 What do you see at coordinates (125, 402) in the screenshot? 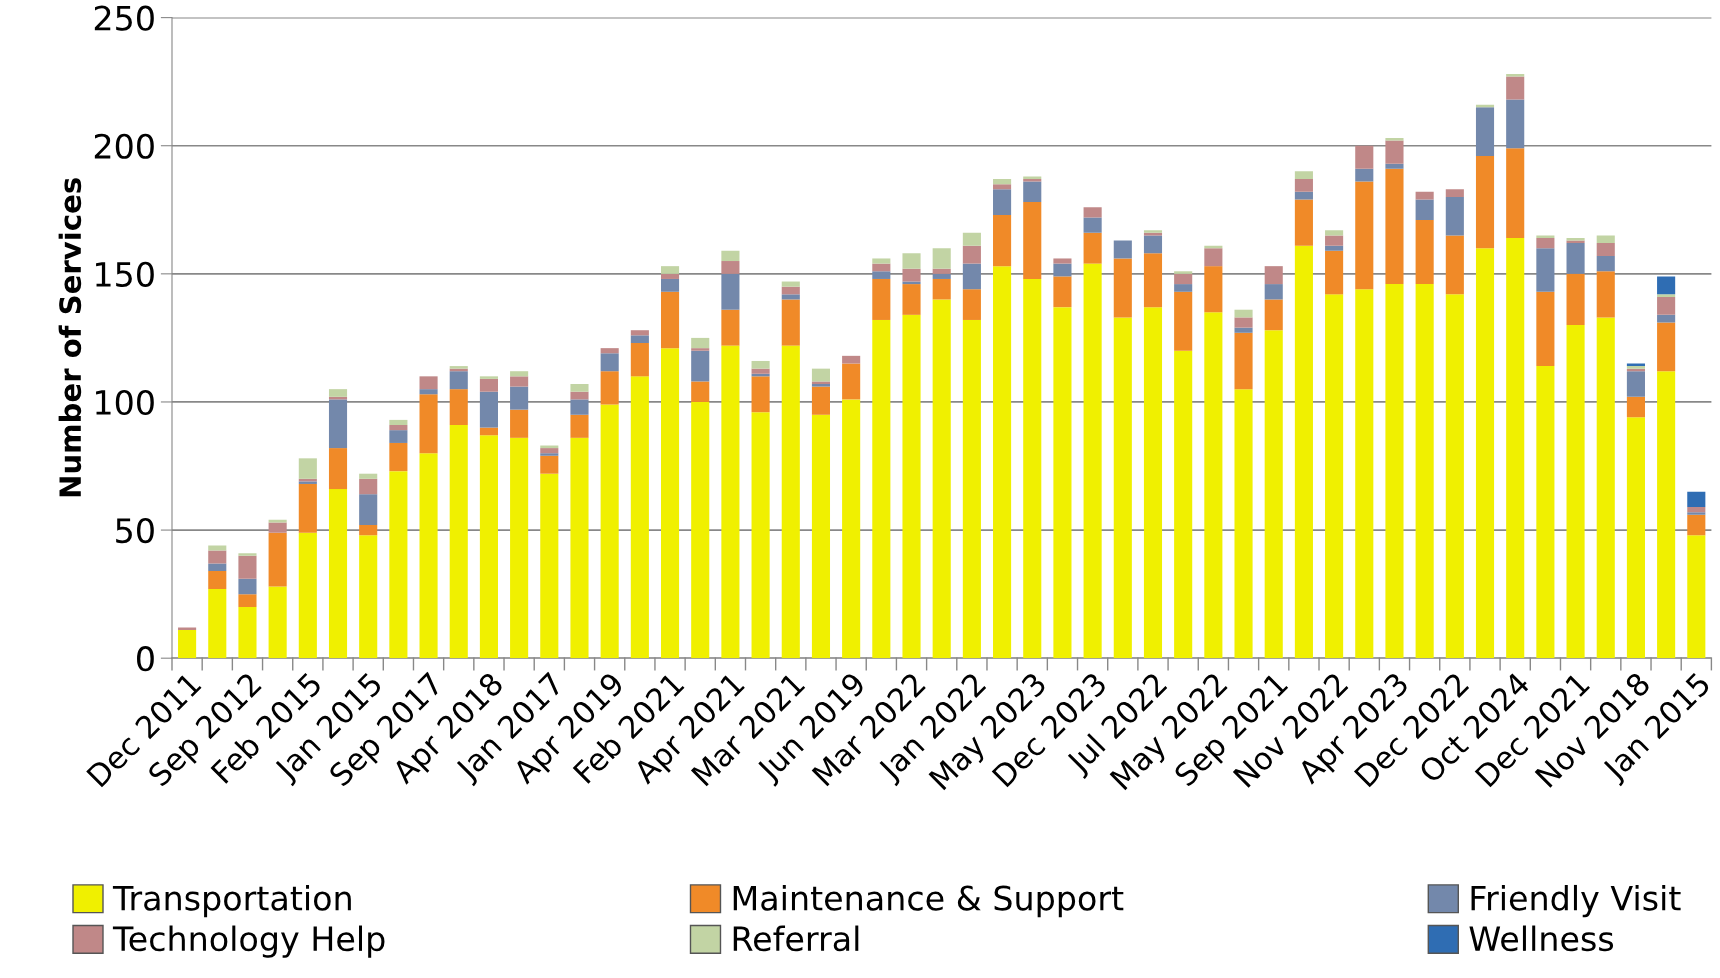
I see `y-tick-label: 100` at bounding box center [125, 402].